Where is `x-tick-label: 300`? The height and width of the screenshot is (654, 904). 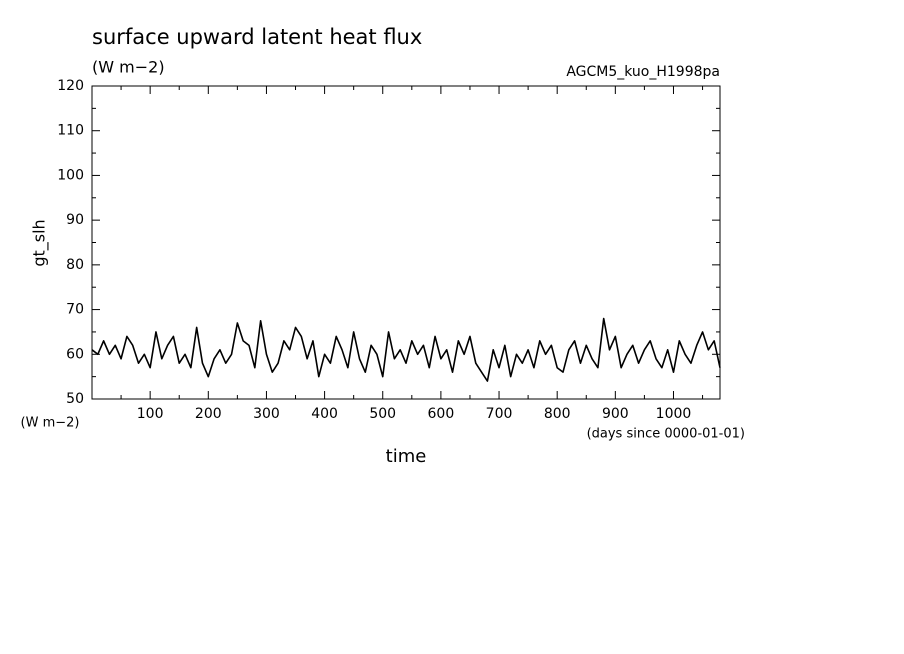 x-tick-label: 300 is located at coordinates (266, 414).